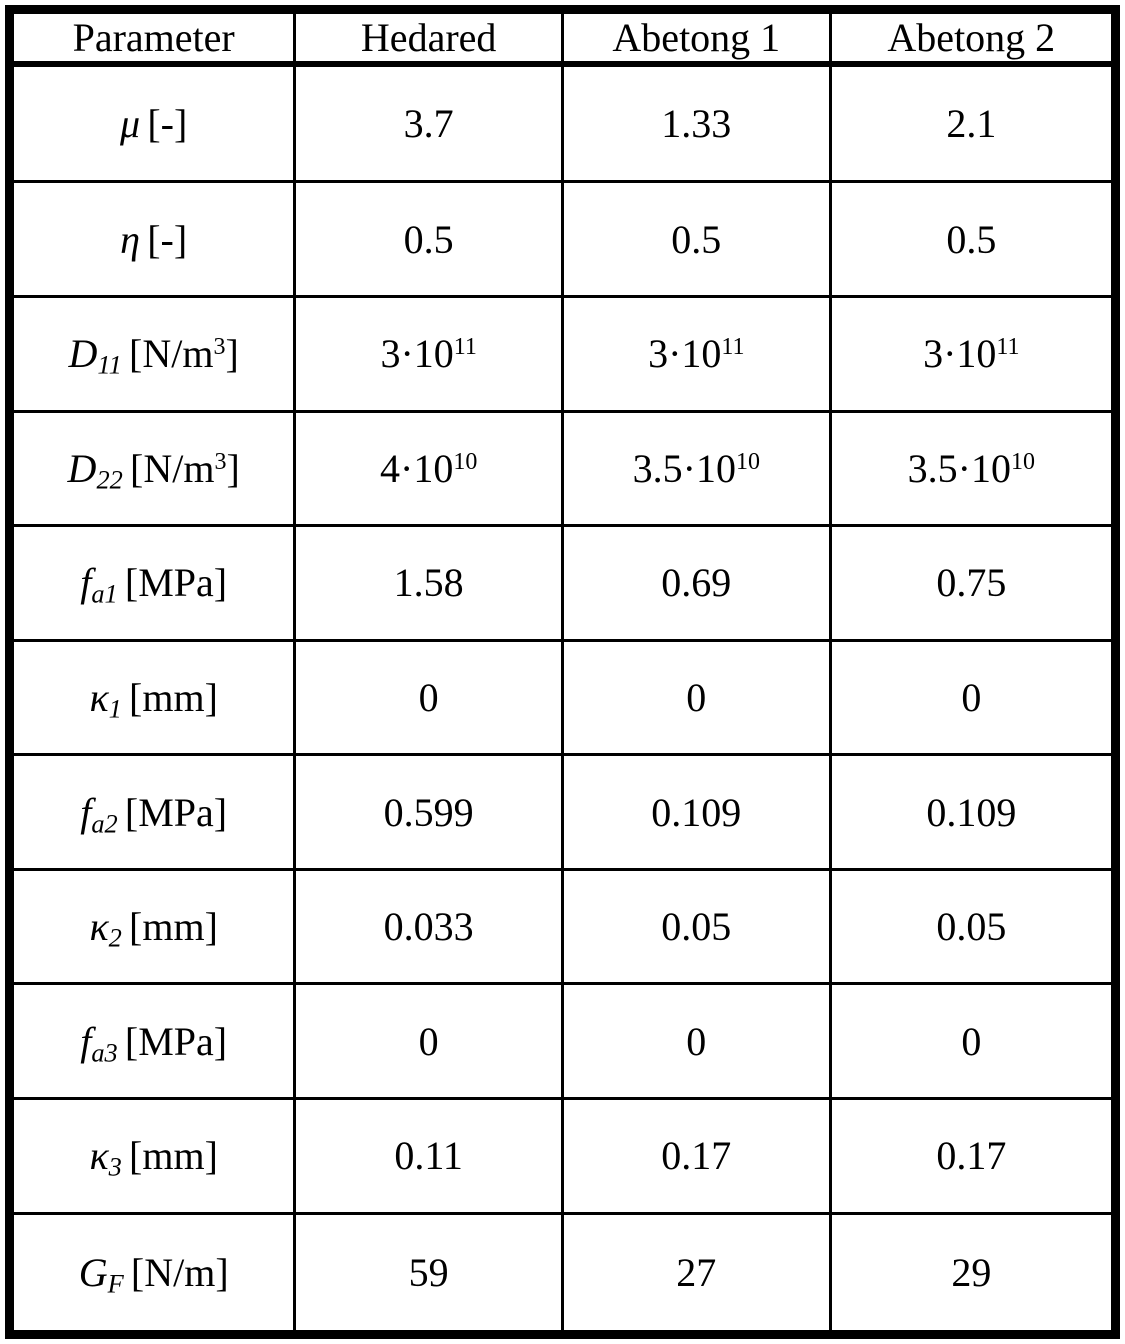  I want to click on param-symbol: GF, so click(101, 1274).